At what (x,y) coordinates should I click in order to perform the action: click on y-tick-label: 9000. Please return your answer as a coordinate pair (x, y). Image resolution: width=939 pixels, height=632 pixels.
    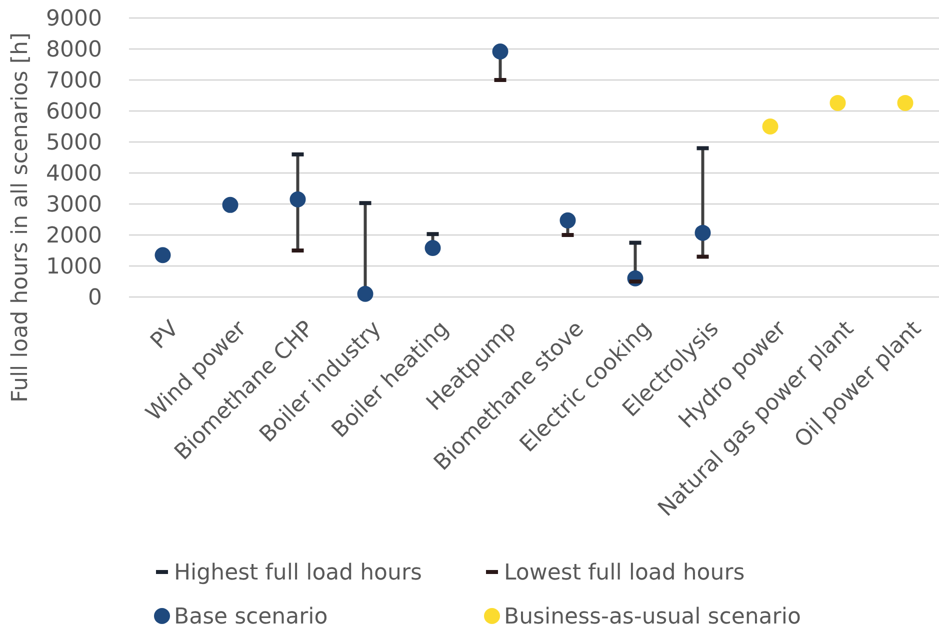
    Looking at the image, I should click on (74, 19).